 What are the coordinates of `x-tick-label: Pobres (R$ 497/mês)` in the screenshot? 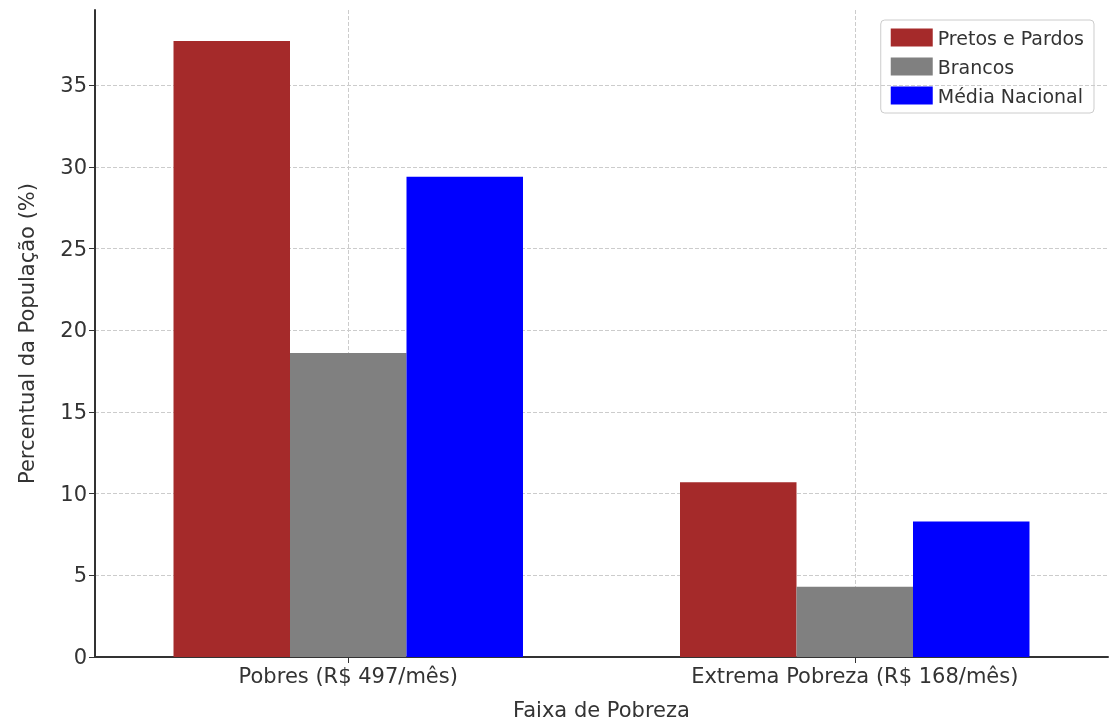 It's located at (348, 675).